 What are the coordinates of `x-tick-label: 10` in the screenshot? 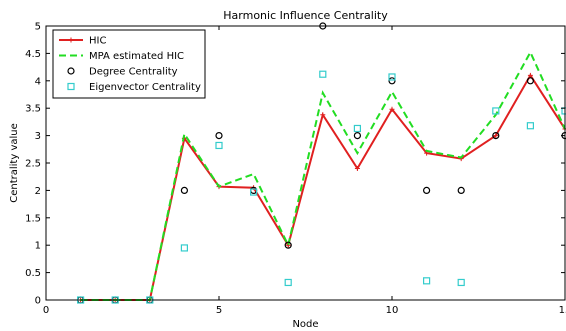 It's located at (392, 310).